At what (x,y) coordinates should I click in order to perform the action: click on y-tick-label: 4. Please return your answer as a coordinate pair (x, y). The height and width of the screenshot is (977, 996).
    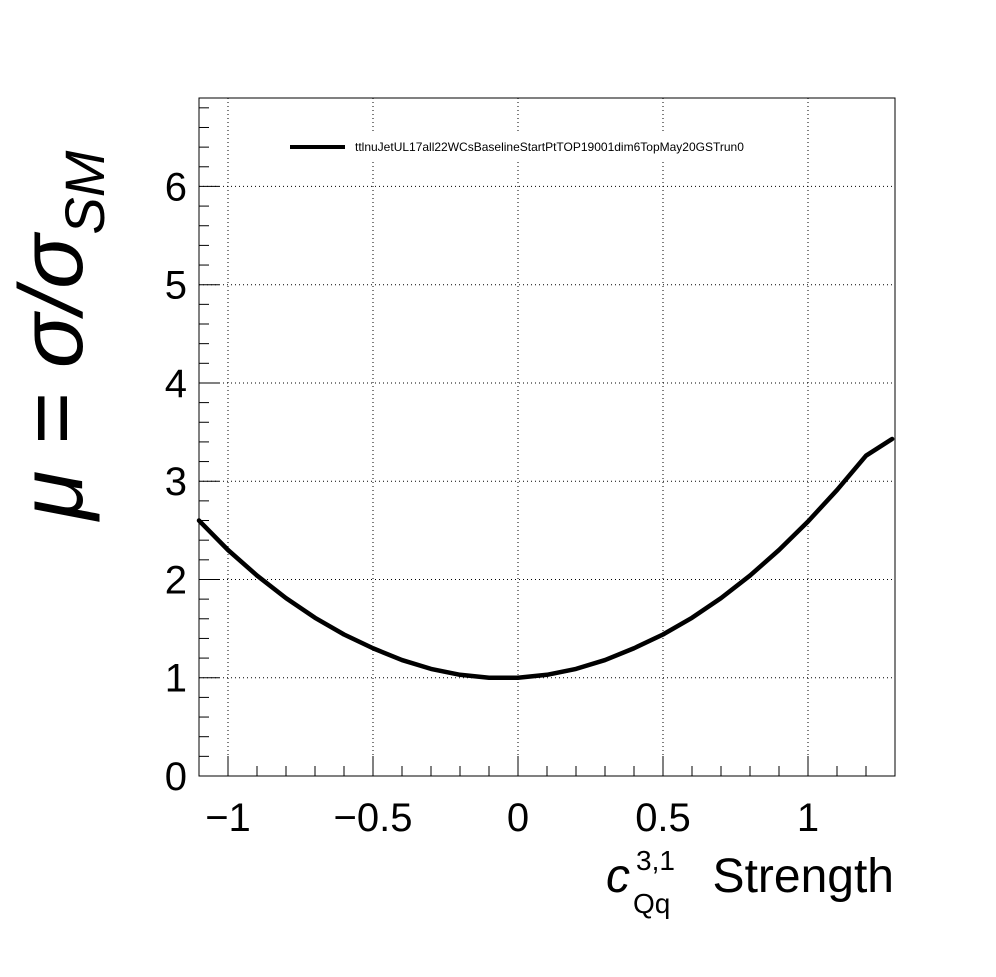
    Looking at the image, I should click on (176, 384).